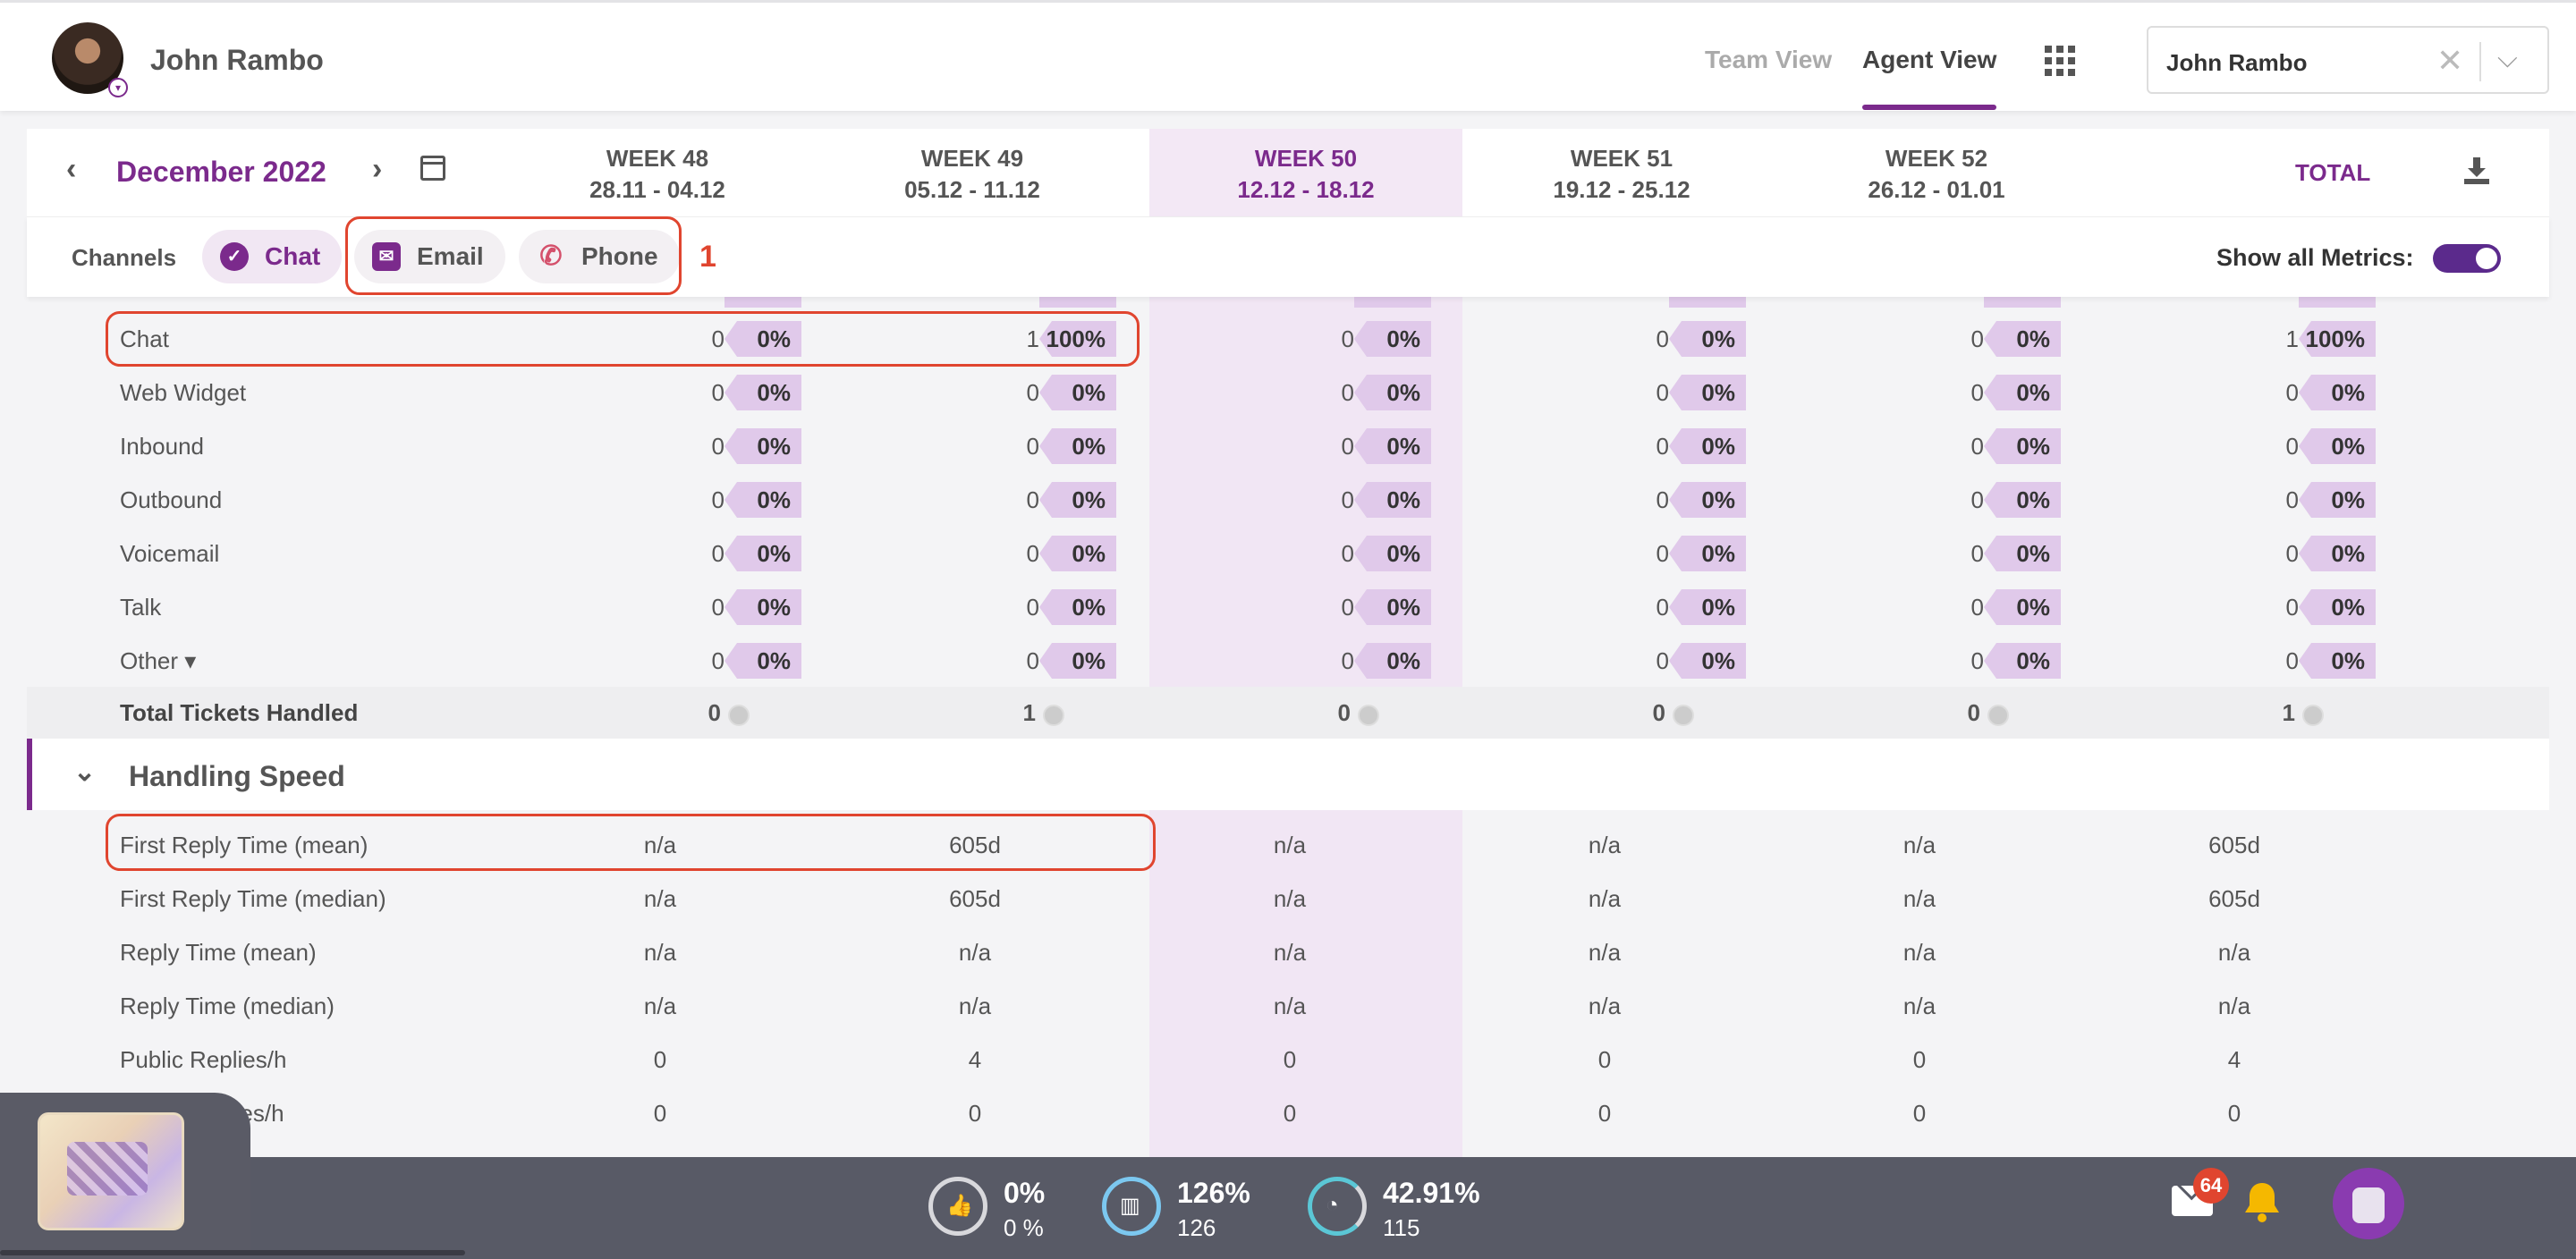 The width and height of the screenshot is (2576, 1259). What do you see at coordinates (1337, 1206) in the screenshot?
I see `gauge-icon` at bounding box center [1337, 1206].